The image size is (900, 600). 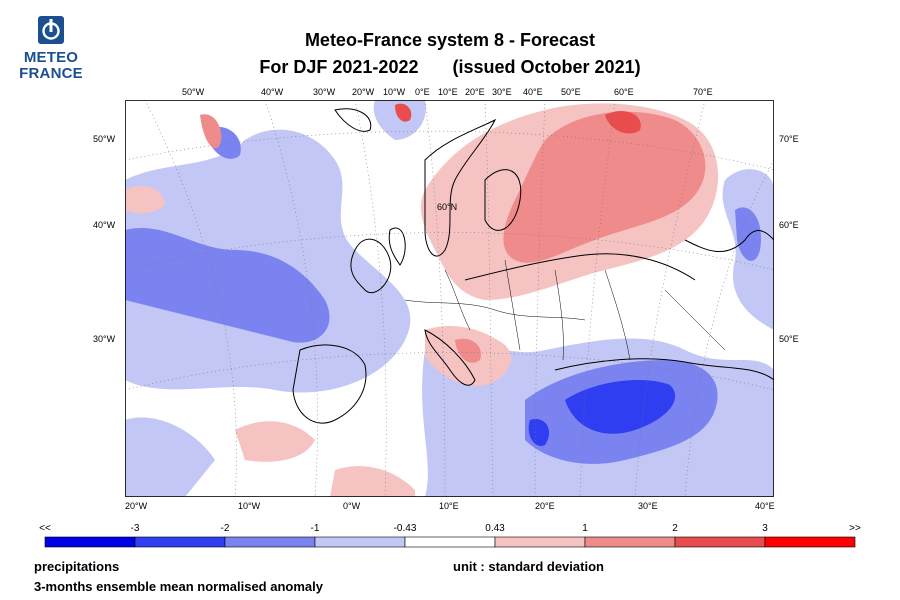 What do you see at coordinates (51, 57) in the screenshot?
I see `logo-text-meteo: METEO` at bounding box center [51, 57].